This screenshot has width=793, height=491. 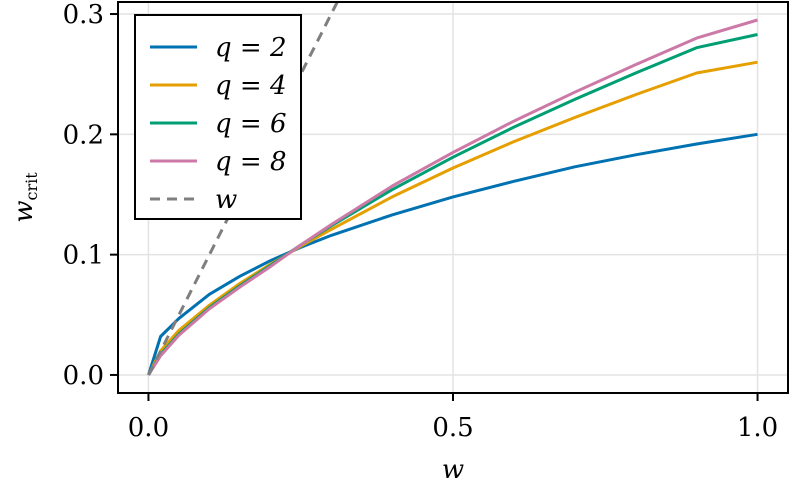 I want to click on legend: q = 2 q = 4 q = 6 q = 8 w, so click(x=218, y=117).